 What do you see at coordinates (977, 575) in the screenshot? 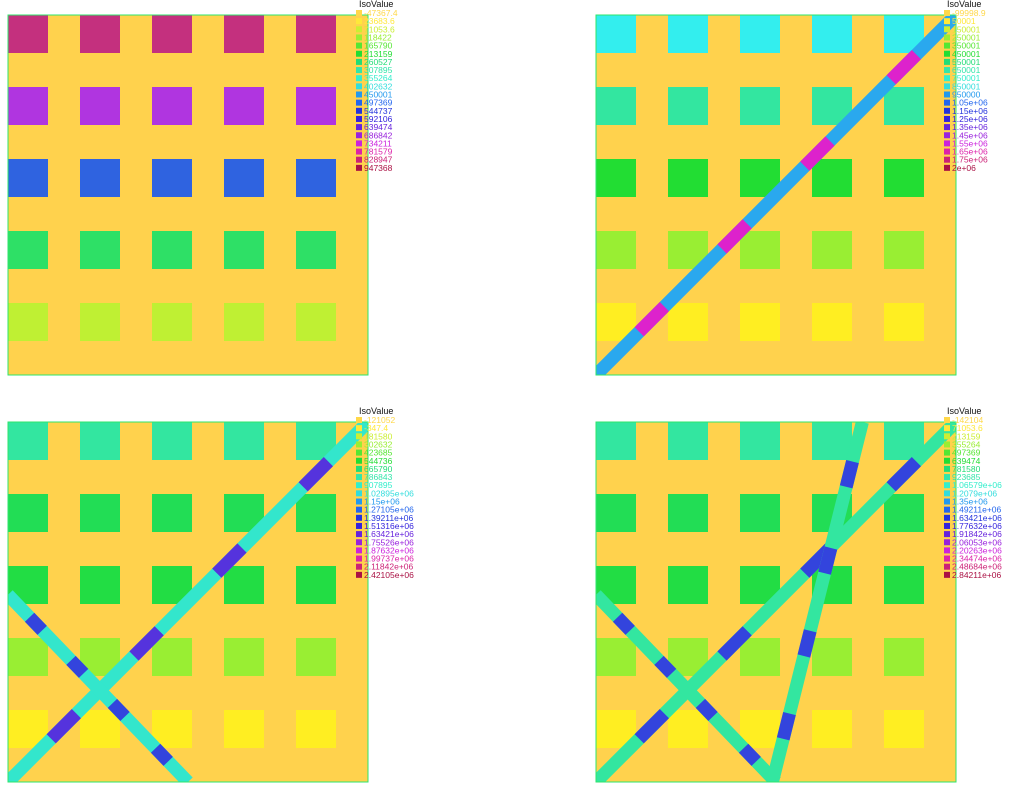
I see `legend-label: 2.84211e+06` at bounding box center [977, 575].